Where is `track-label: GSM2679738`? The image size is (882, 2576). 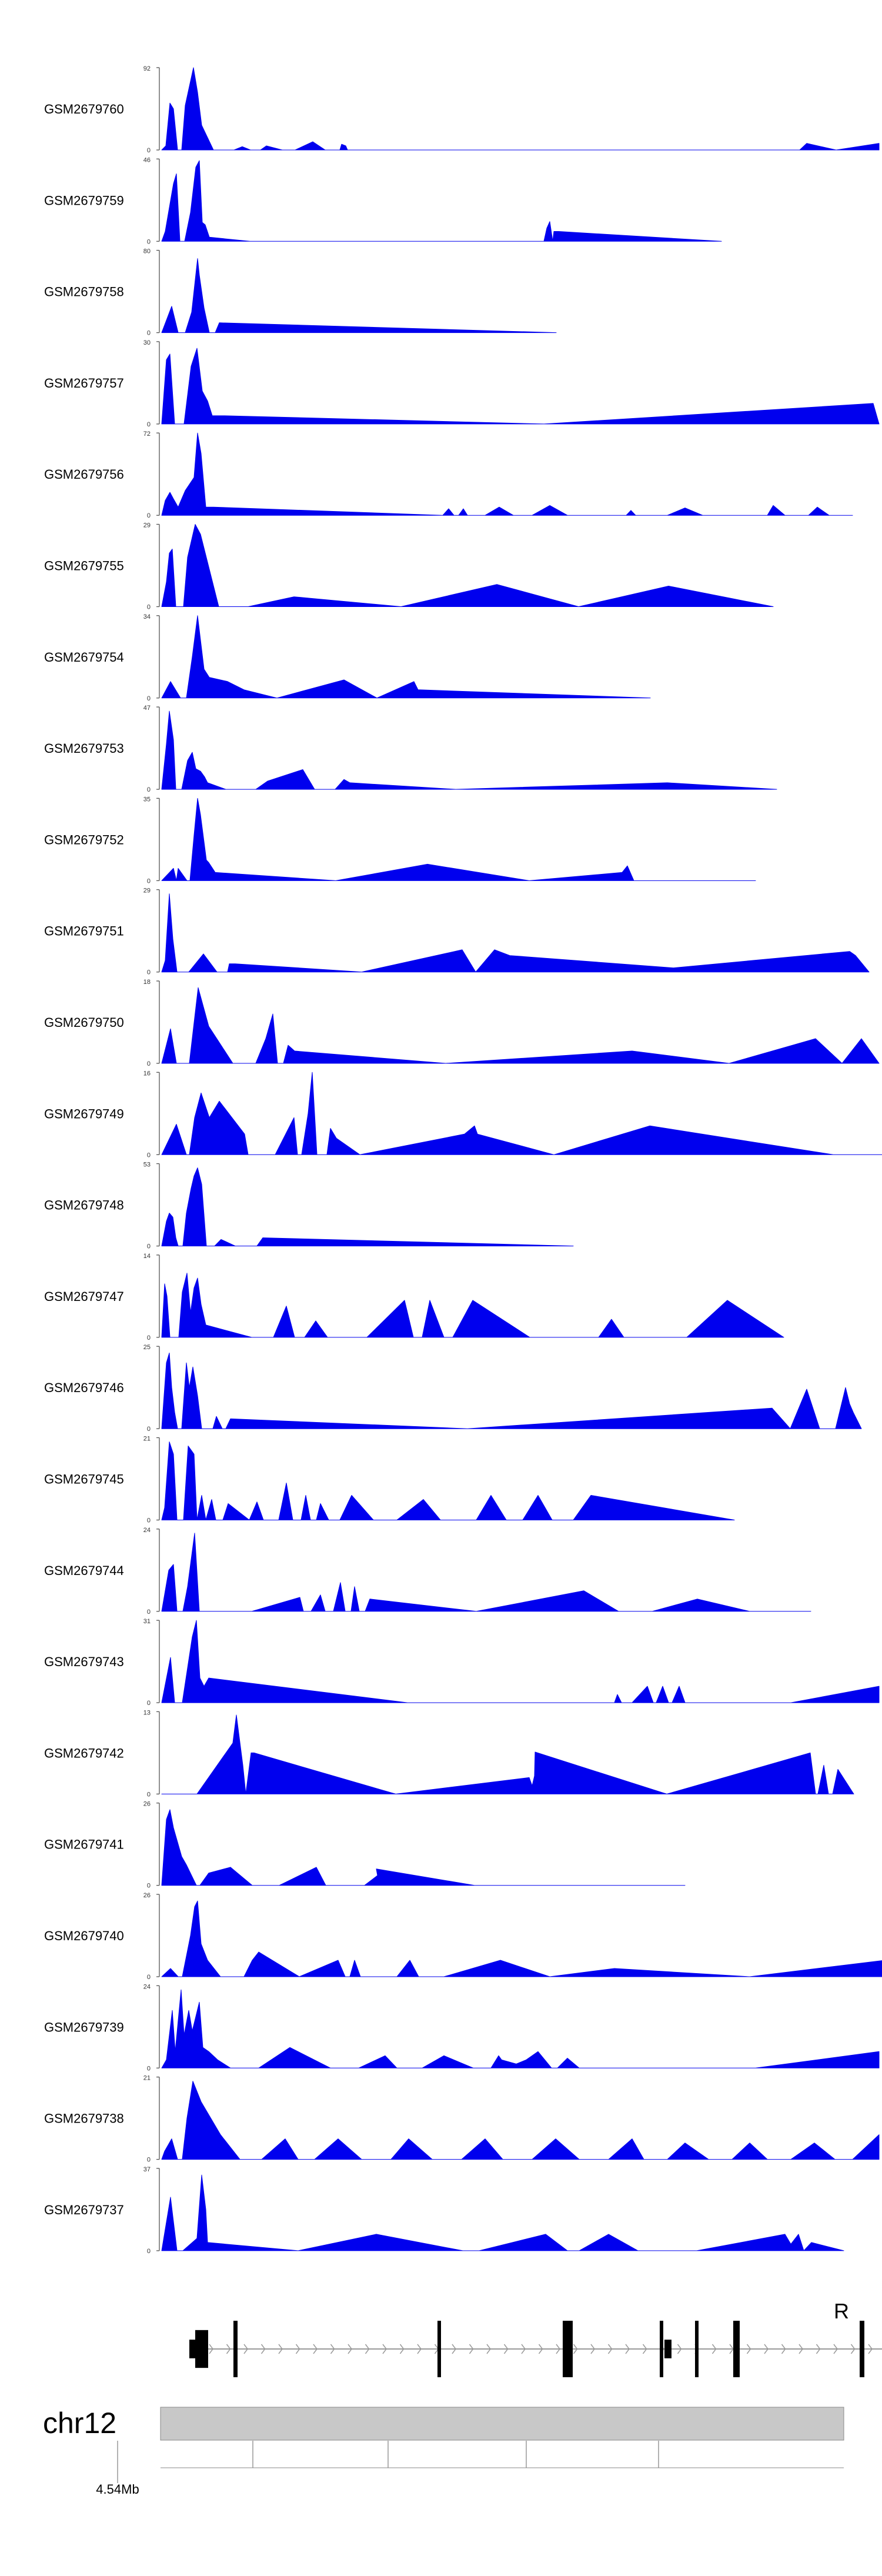 track-label: GSM2679738 is located at coordinates (84, 2118).